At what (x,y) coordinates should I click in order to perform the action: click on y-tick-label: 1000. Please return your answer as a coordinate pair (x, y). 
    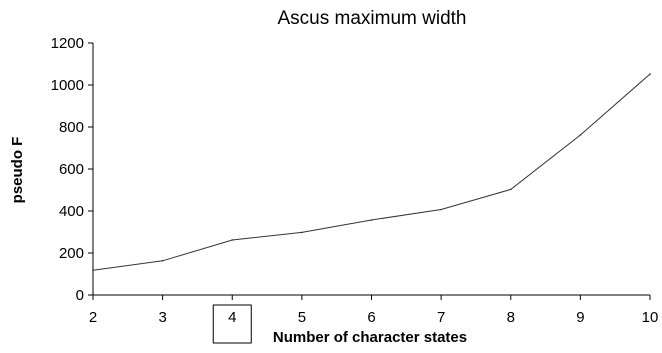
    Looking at the image, I should click on (67, 85).